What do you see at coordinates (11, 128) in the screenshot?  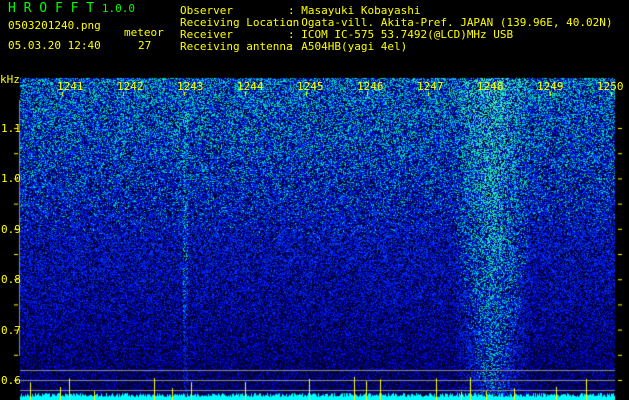 I see `y-tick-label: 1.1` at bounding box center [11, 128].